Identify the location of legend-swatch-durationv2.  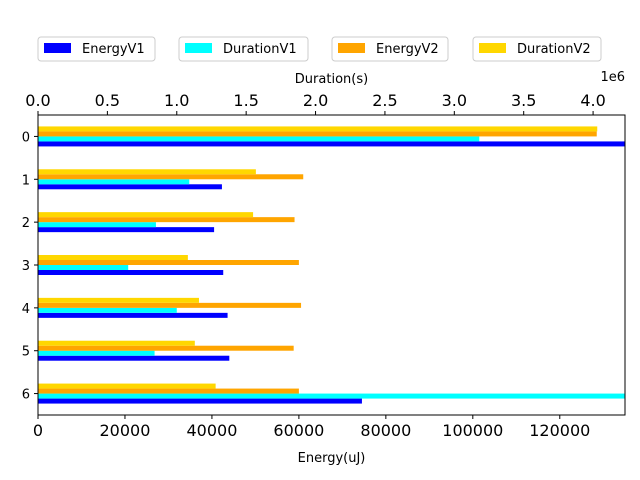
(492, 48).